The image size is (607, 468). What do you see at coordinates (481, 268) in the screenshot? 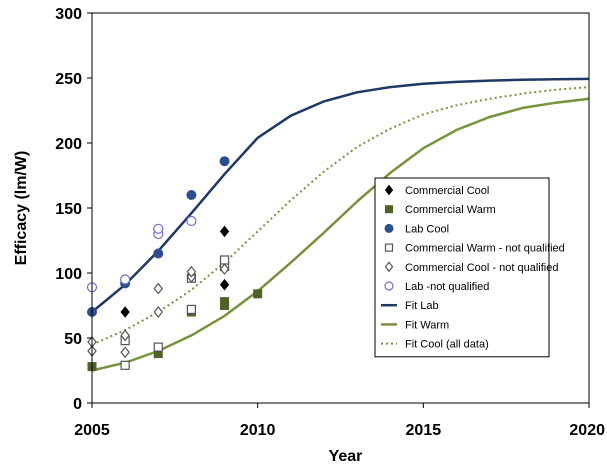
I see `legend-label: Commercial Cool - not qualified` at bounding box center [481, 268].